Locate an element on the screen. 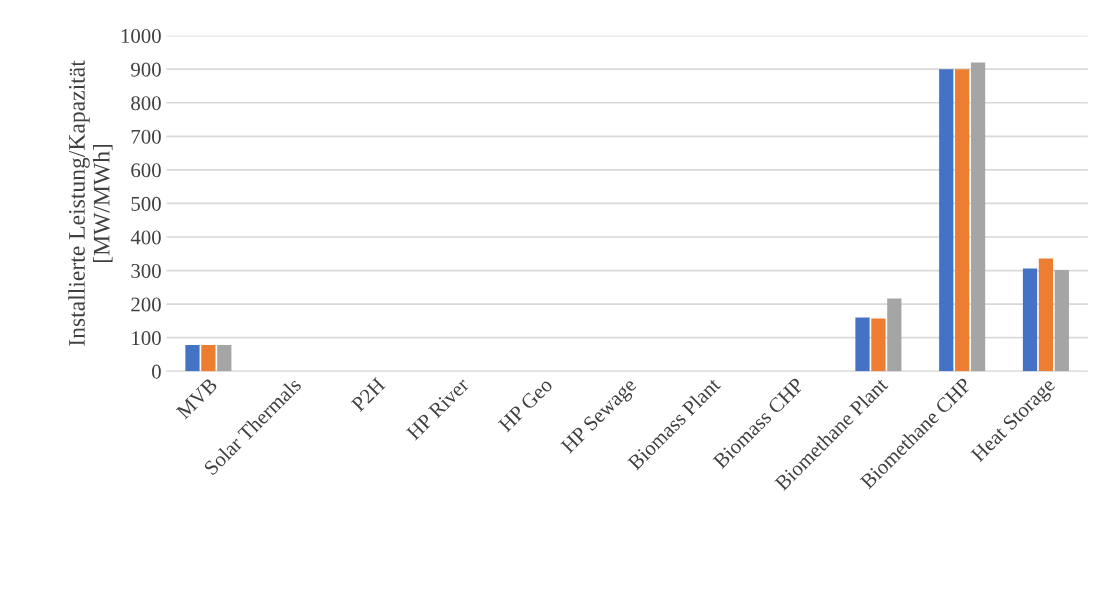  y-tick-label: 800 is located at coordinates (146, 103).